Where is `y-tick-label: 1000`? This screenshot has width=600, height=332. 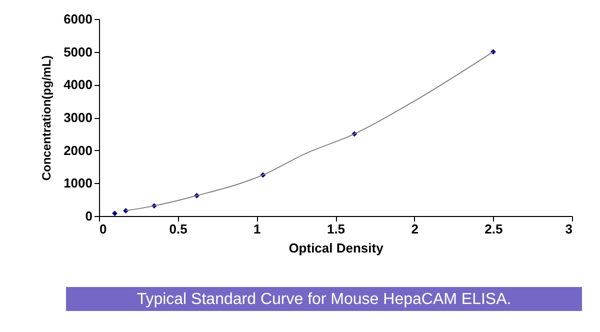 y-tick-label: 1000 is located at coordinates (78, 183).